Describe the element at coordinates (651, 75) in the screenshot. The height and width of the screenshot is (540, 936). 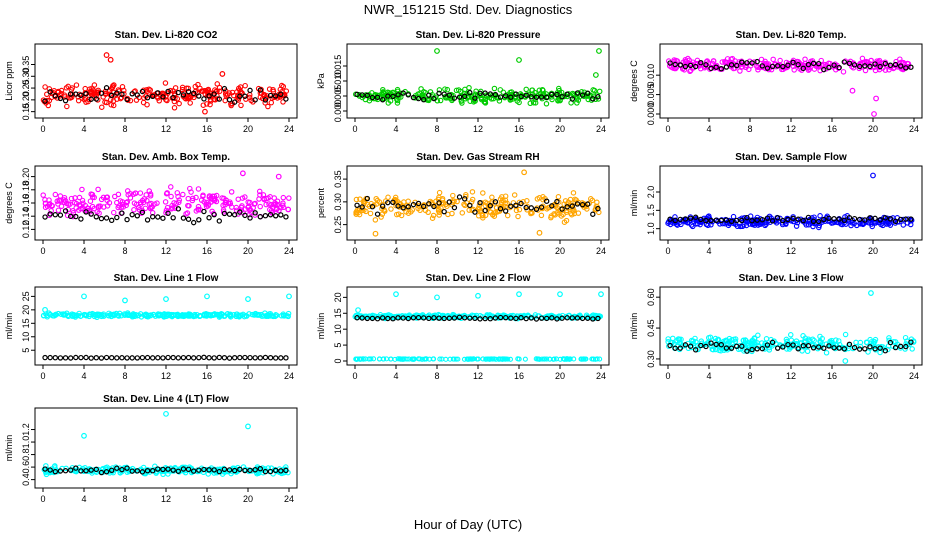
I see `y-tick-label: 0.010` at that location.